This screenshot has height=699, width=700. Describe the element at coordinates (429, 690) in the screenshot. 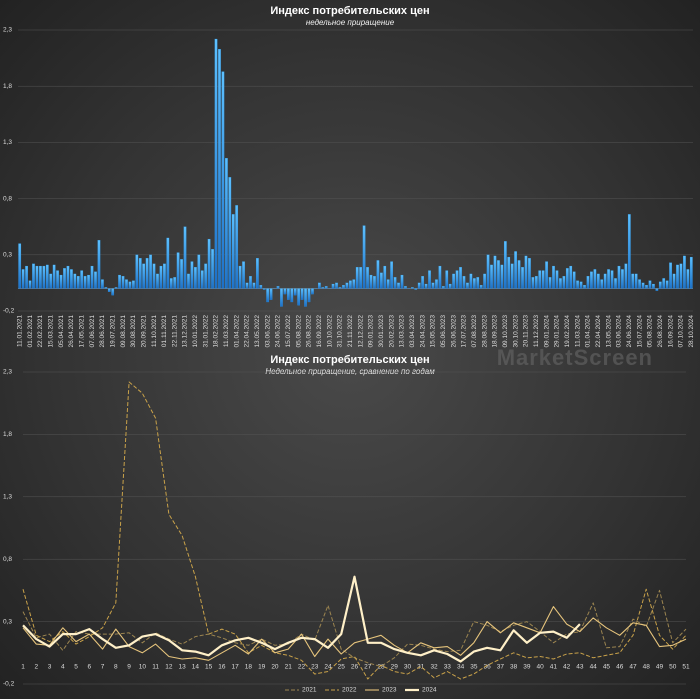

I see `legend-label: 2024` at that location.